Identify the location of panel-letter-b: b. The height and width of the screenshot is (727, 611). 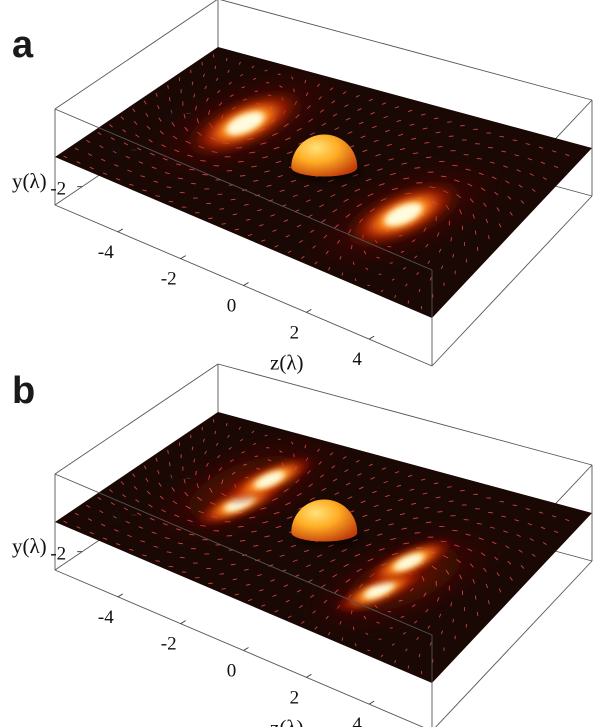
(24, 391).